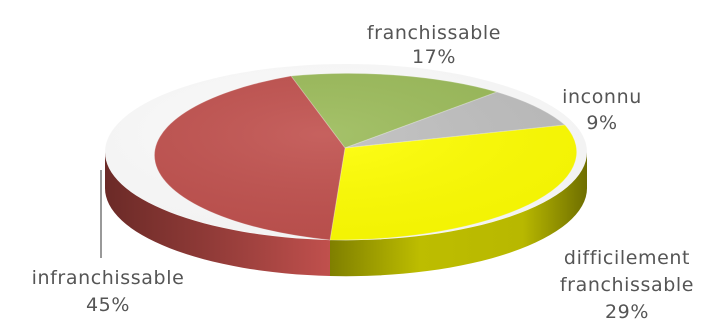 This screenshot has width=715, height=320. What do you see at coordinates (601, 123) in the screenshot?
I see `value-inconnu: 9%` at bounding box center [601, 123].